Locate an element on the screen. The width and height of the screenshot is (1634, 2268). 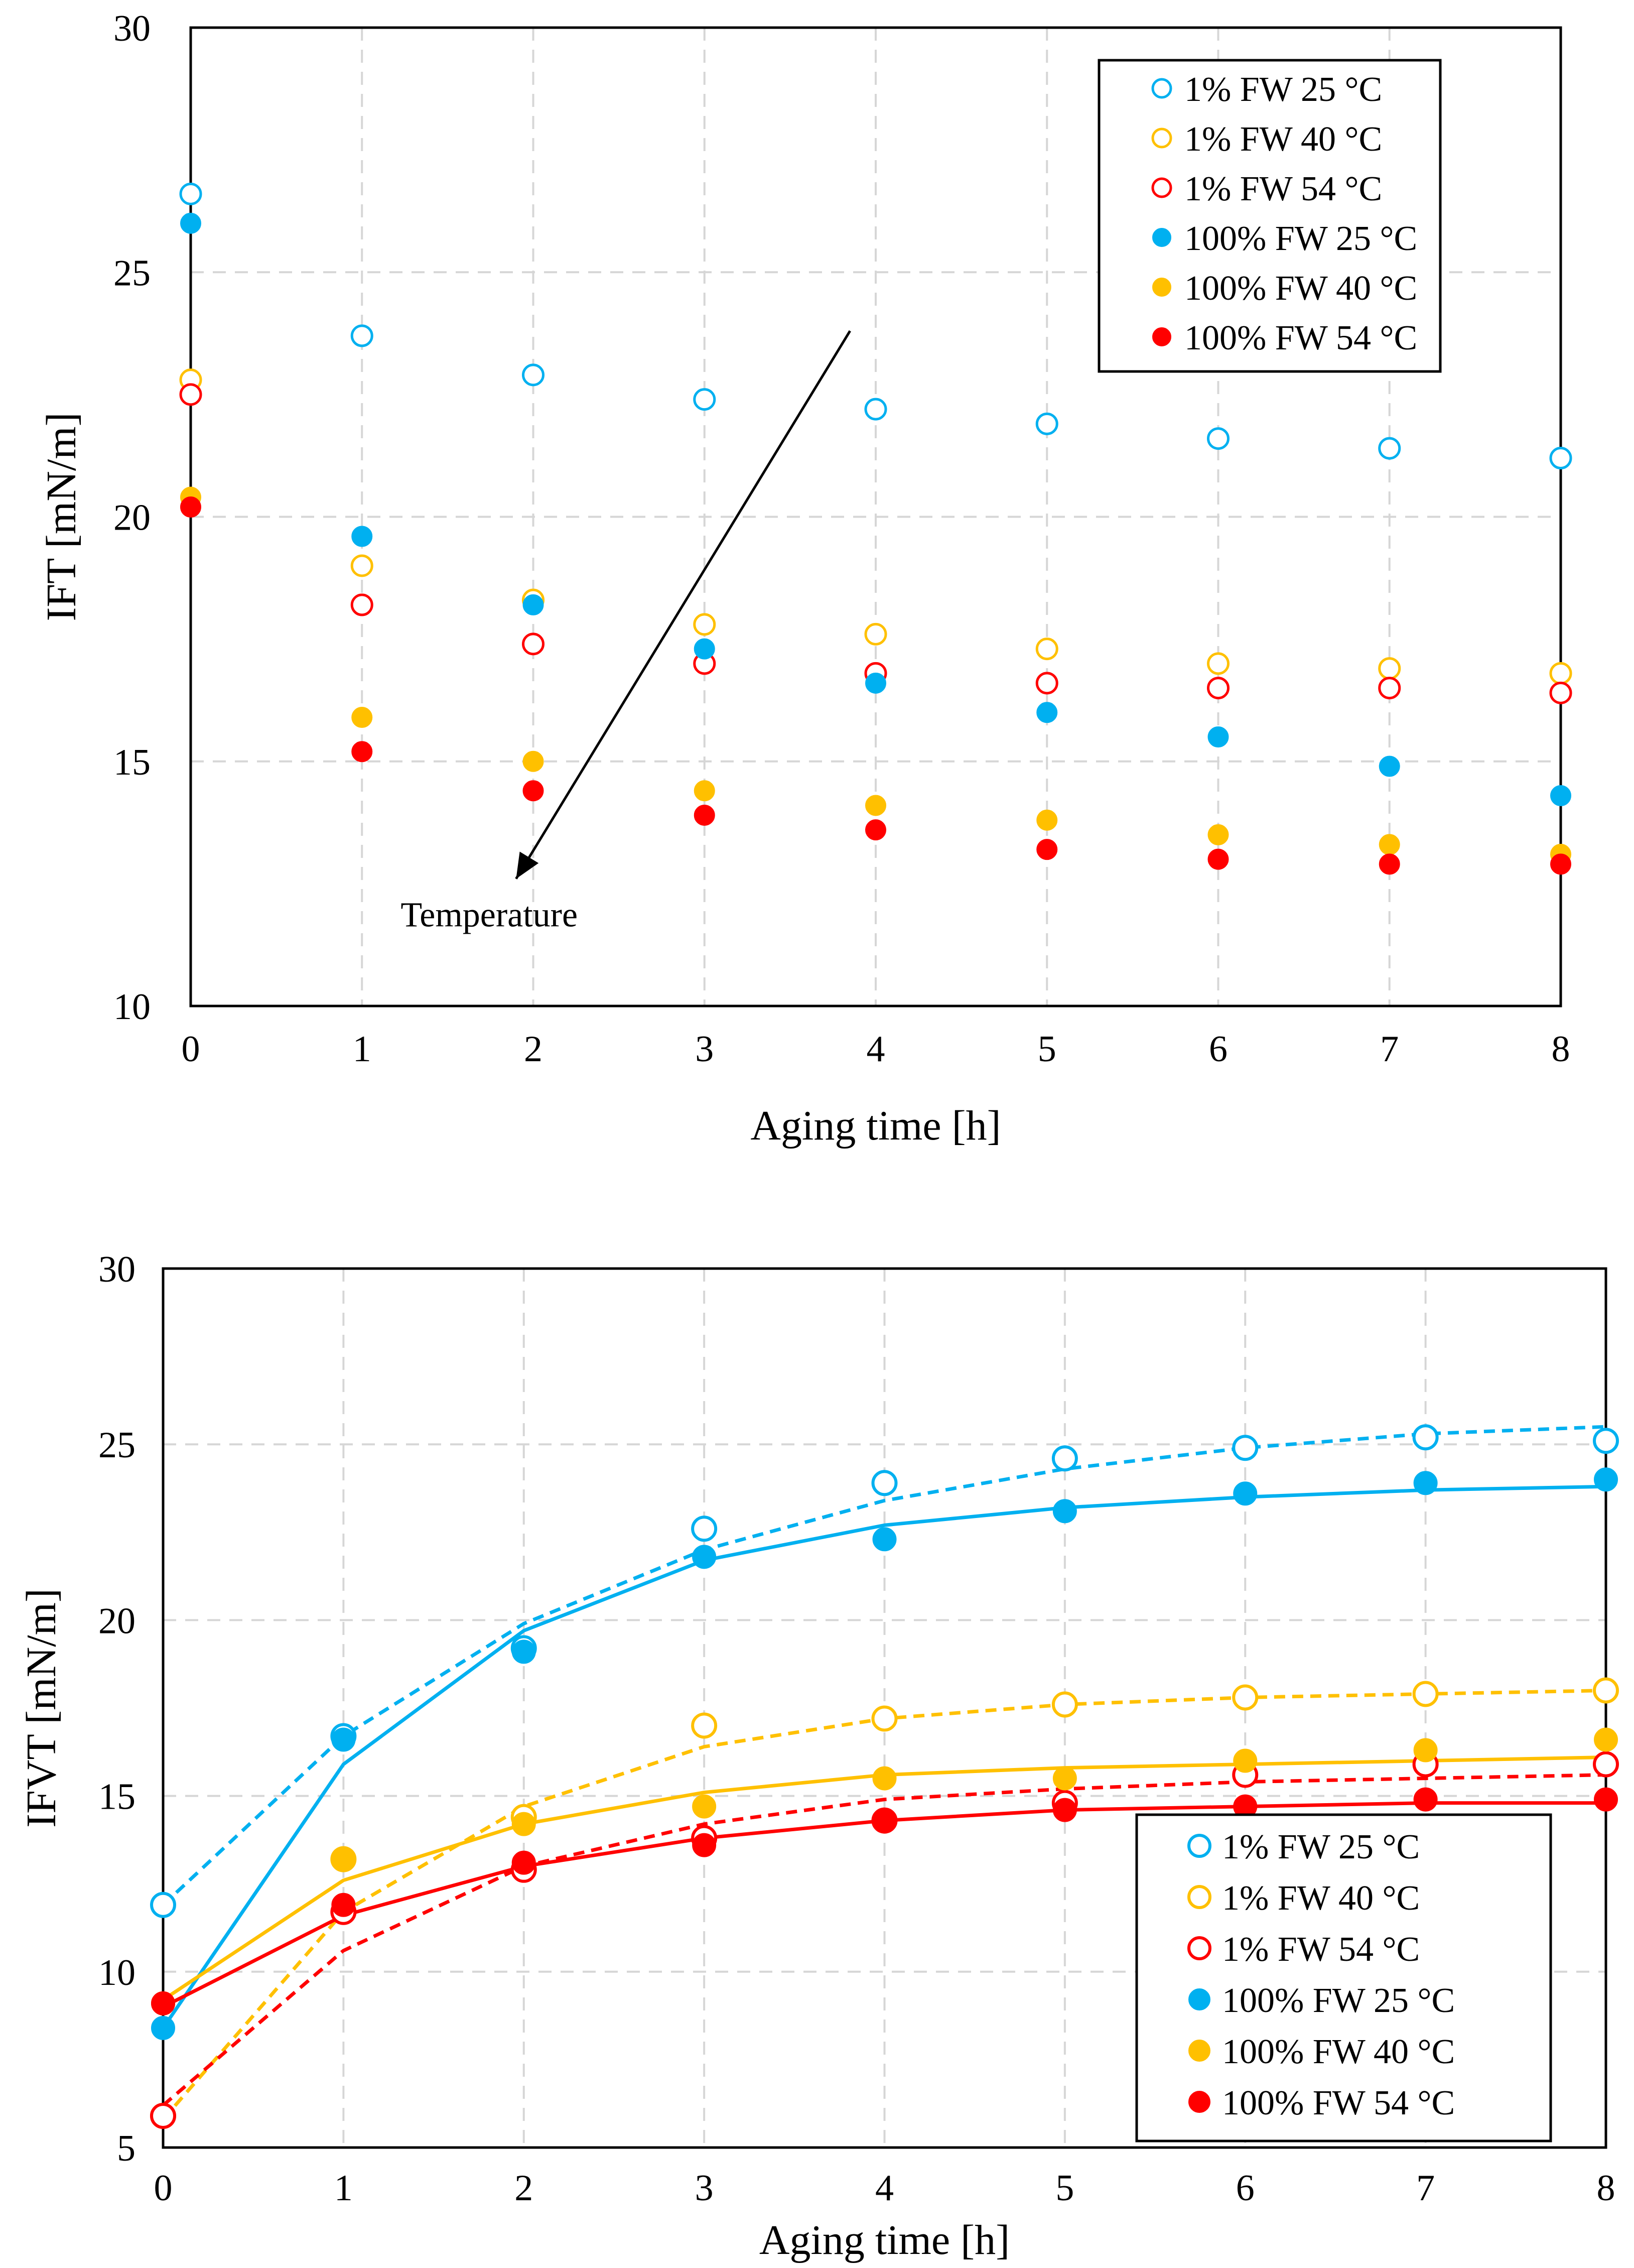
annotation-arrow-line is located at coordinates (683, 604).